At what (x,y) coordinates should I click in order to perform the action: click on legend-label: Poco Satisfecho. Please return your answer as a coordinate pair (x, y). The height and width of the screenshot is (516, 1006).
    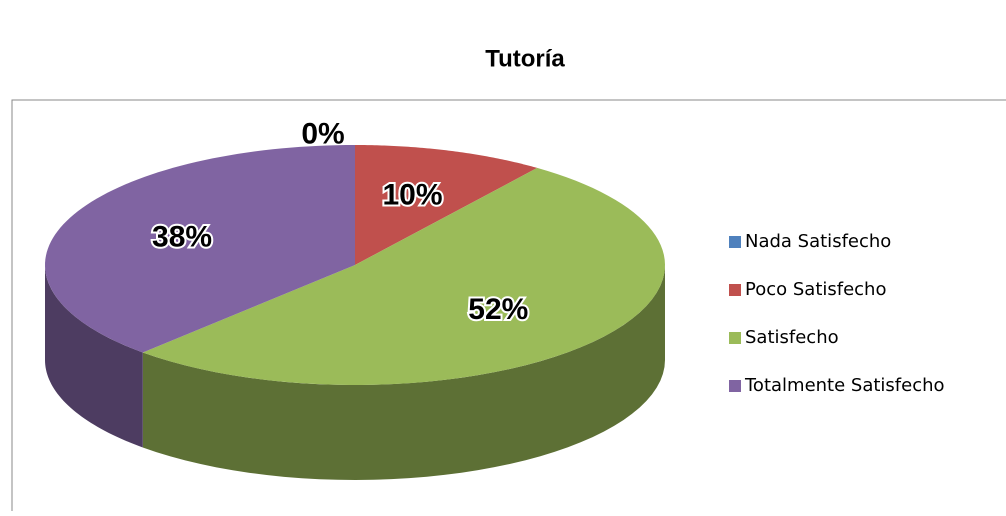
    Looking at the image, I should click on (815, 289).